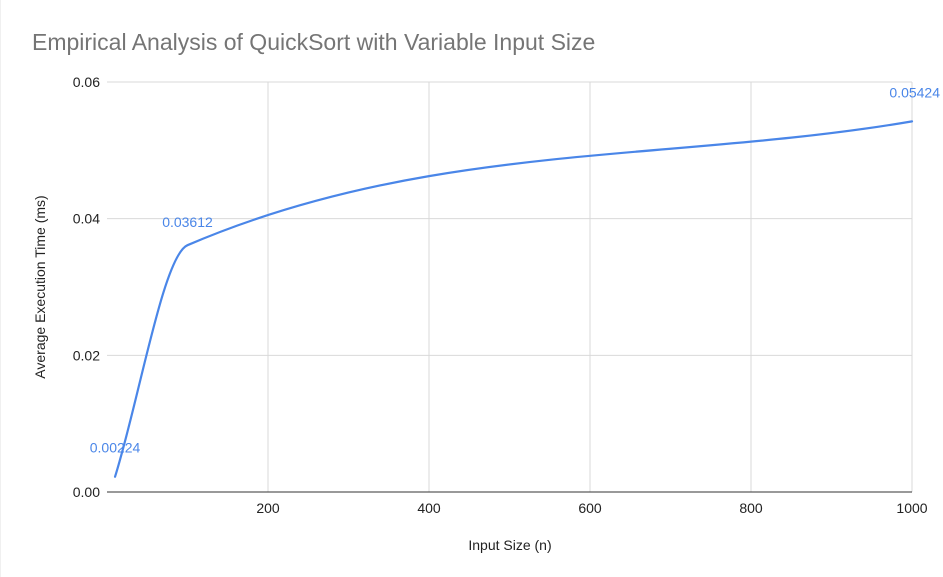 Image resolution: width=943 pixels, height=577 pixels. I want to click on y-axis-ticks: 0.00 0.02 0.04 0.06, so click(86, 287).